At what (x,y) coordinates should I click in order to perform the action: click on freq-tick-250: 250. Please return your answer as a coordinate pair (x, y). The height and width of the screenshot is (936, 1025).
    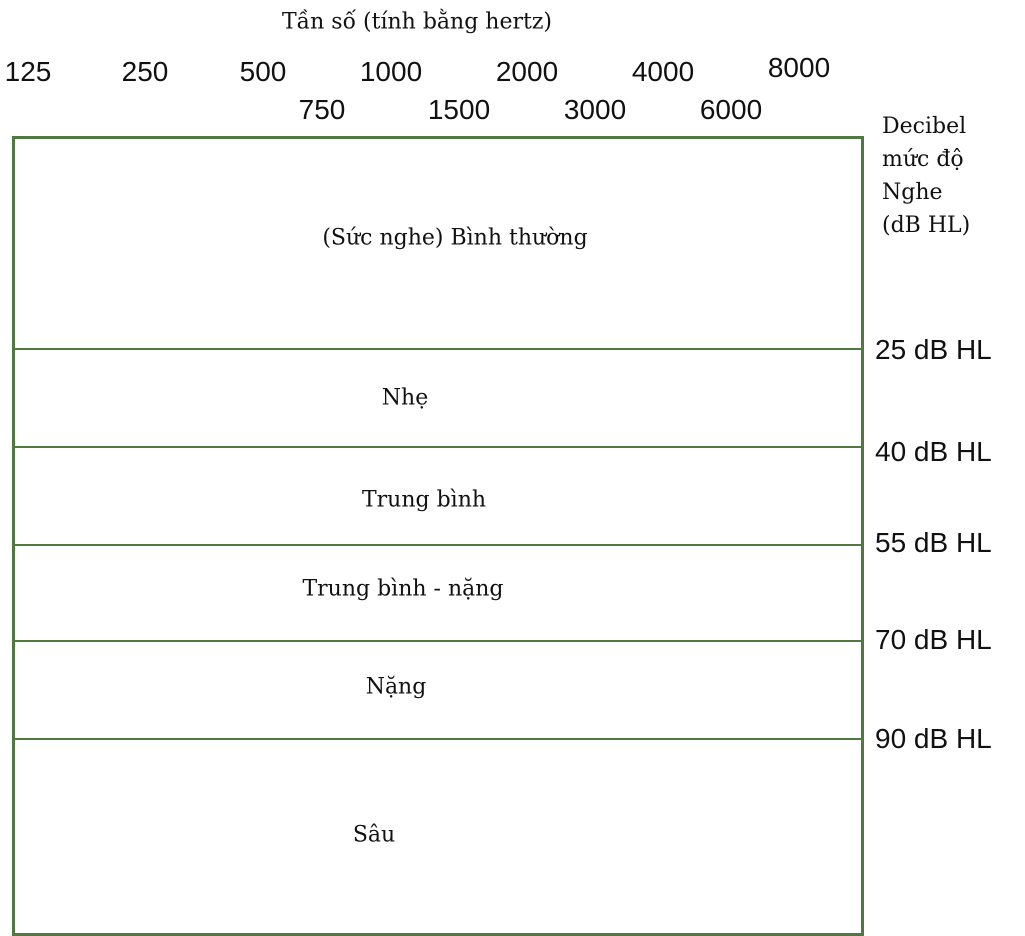
    Looking at the image, I should click on (145, 71).